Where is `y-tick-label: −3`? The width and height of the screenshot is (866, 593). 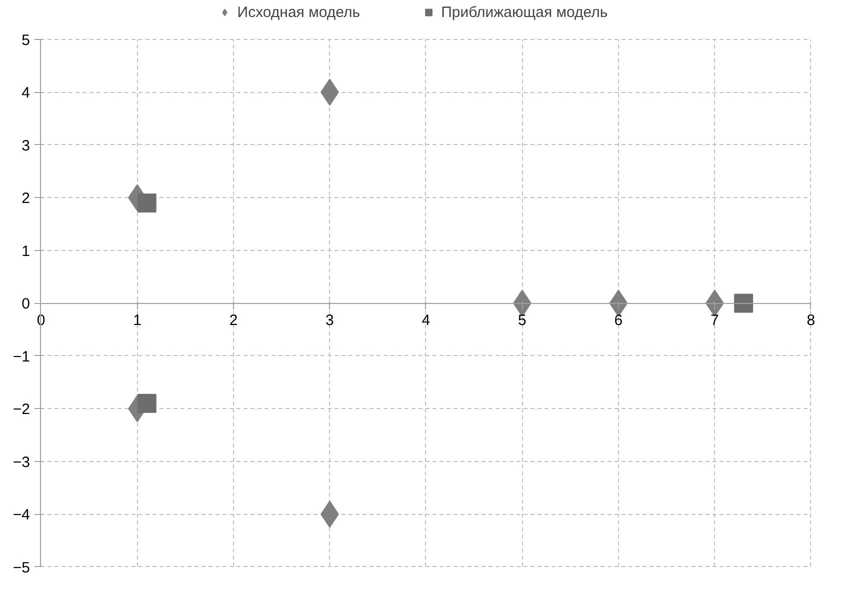
y-tick-label: −3 is located at coordinates (21, 462).